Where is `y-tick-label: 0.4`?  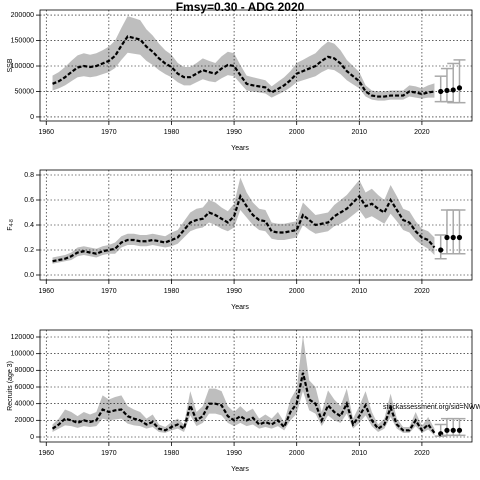 y-tick-label: 0.4 is located at coordinates (29, 225).